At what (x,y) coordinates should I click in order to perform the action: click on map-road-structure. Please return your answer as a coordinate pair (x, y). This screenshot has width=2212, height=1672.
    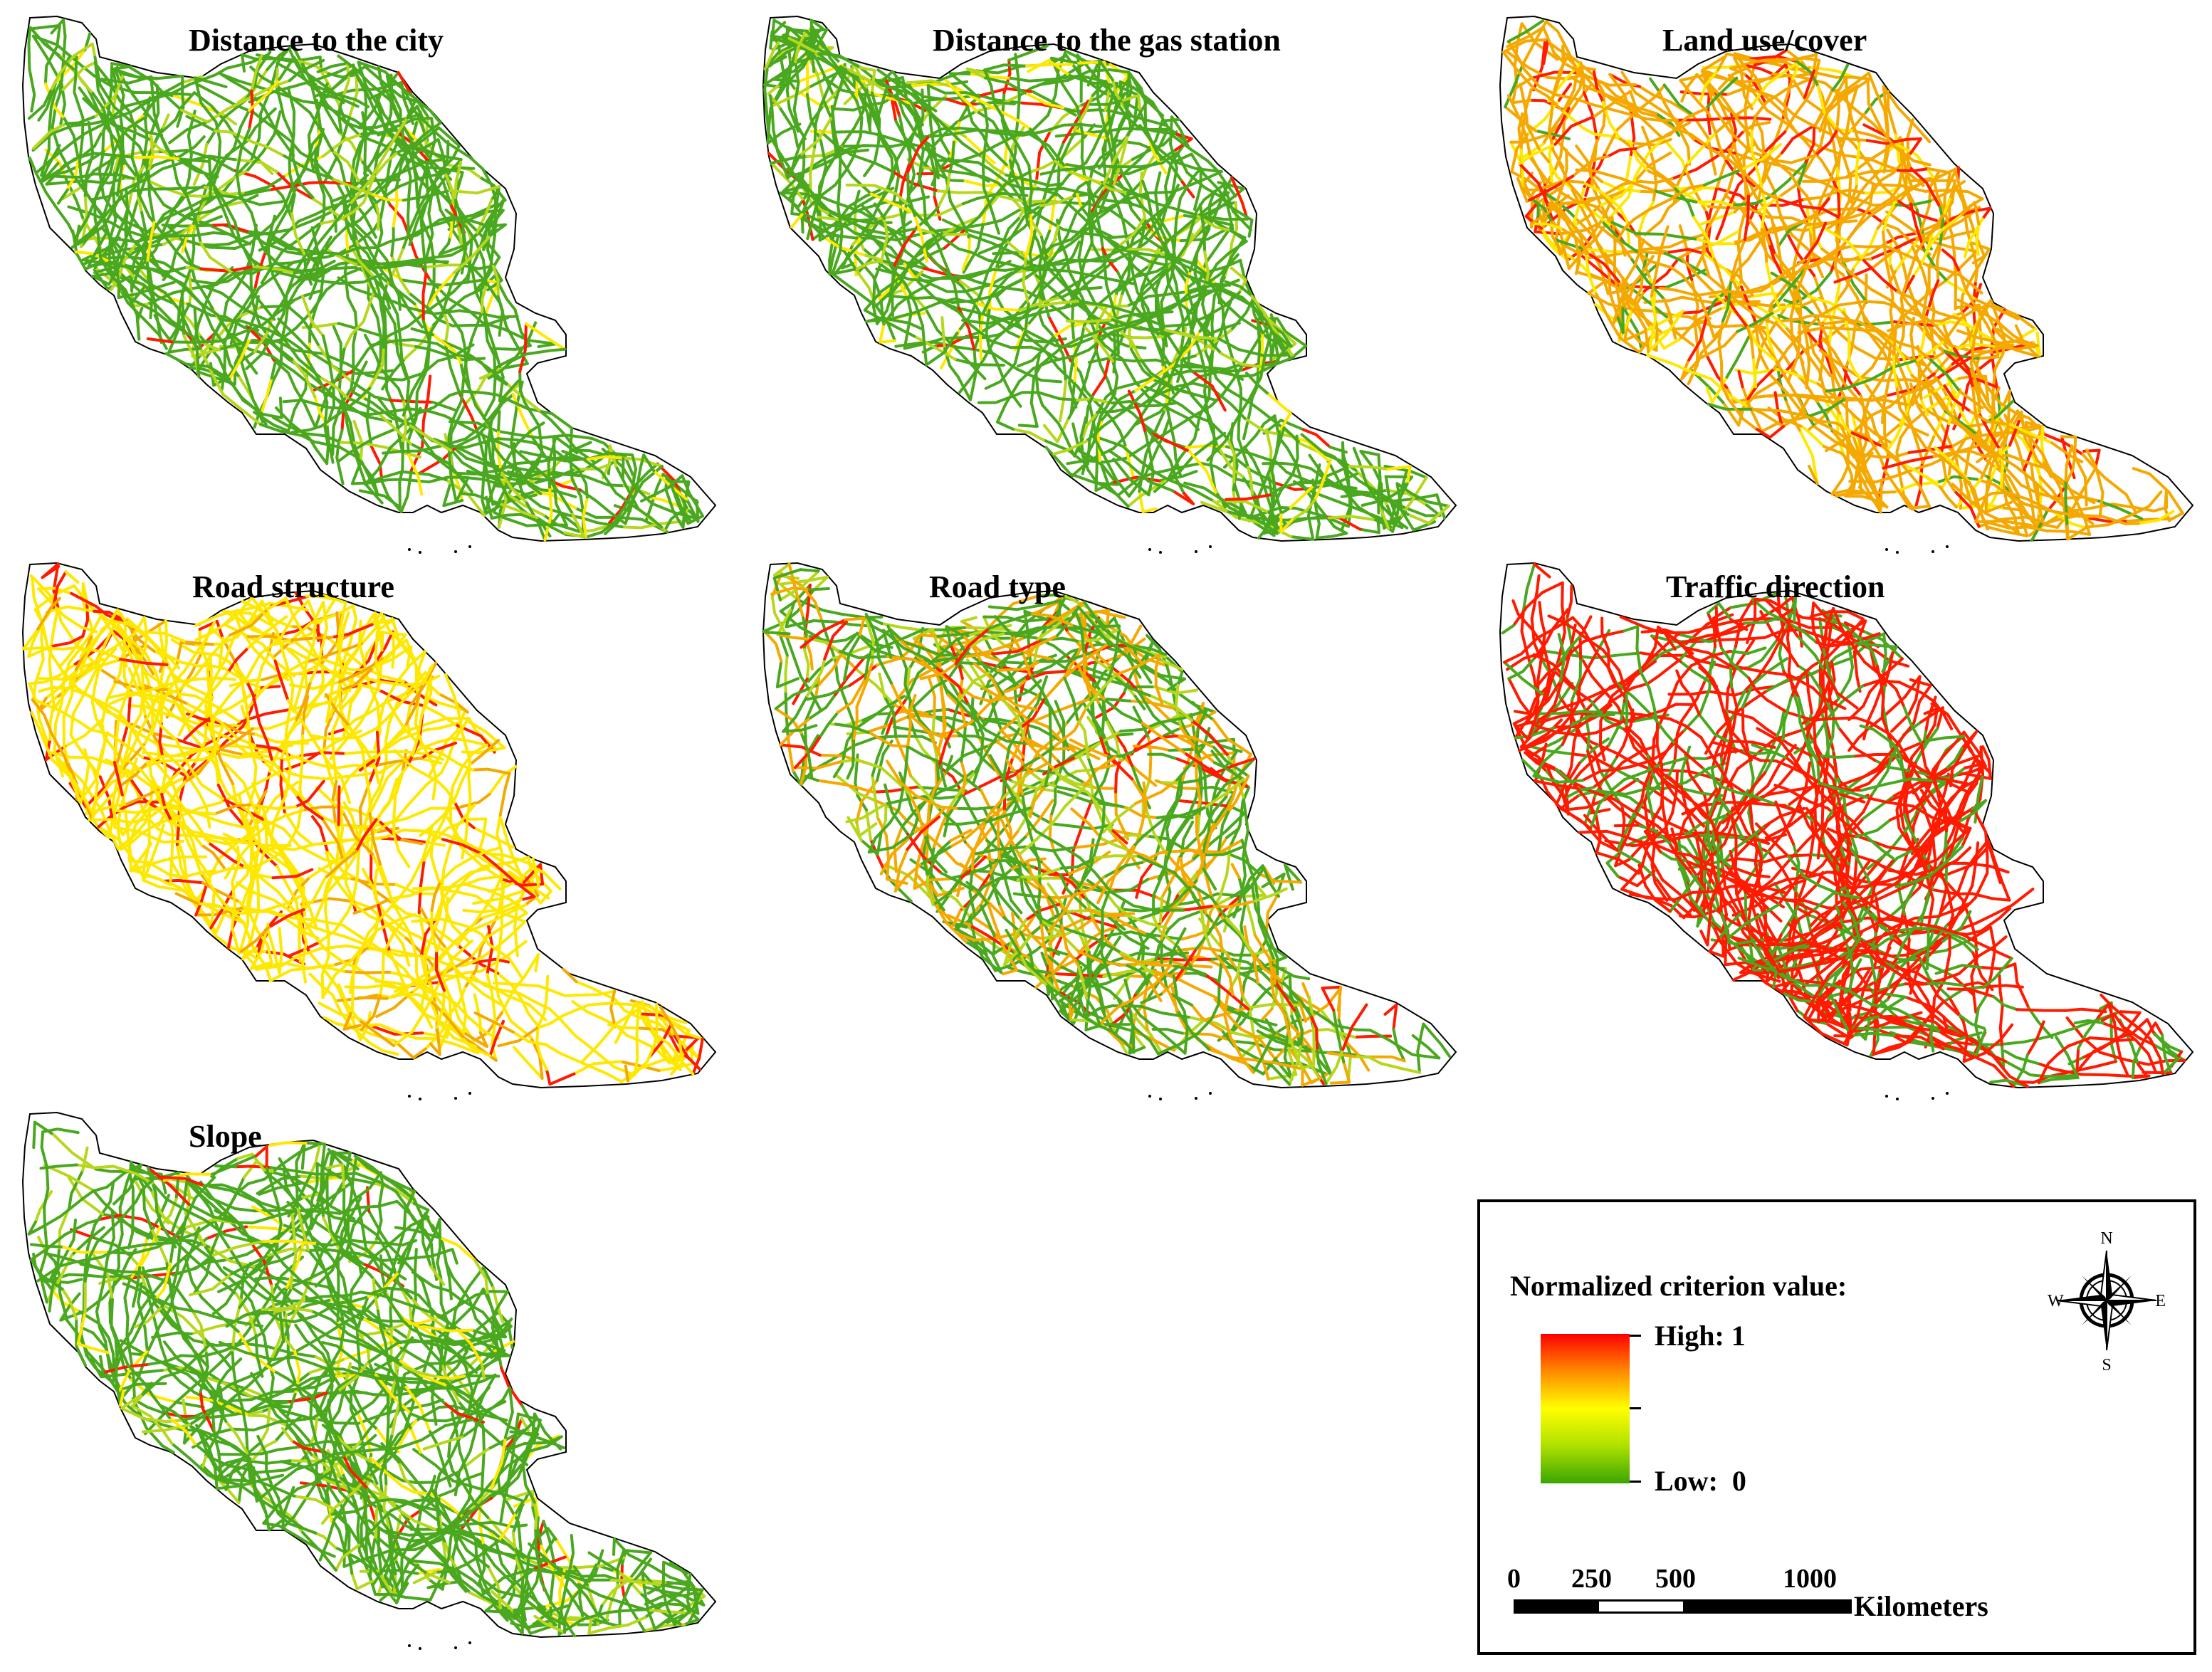
    Looking at the image, I should click on (369, 831).